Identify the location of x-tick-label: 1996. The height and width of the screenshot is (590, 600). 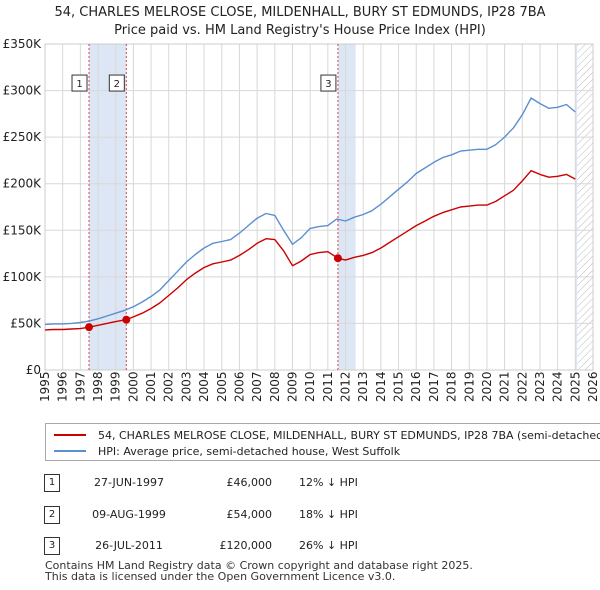
(63, 386).